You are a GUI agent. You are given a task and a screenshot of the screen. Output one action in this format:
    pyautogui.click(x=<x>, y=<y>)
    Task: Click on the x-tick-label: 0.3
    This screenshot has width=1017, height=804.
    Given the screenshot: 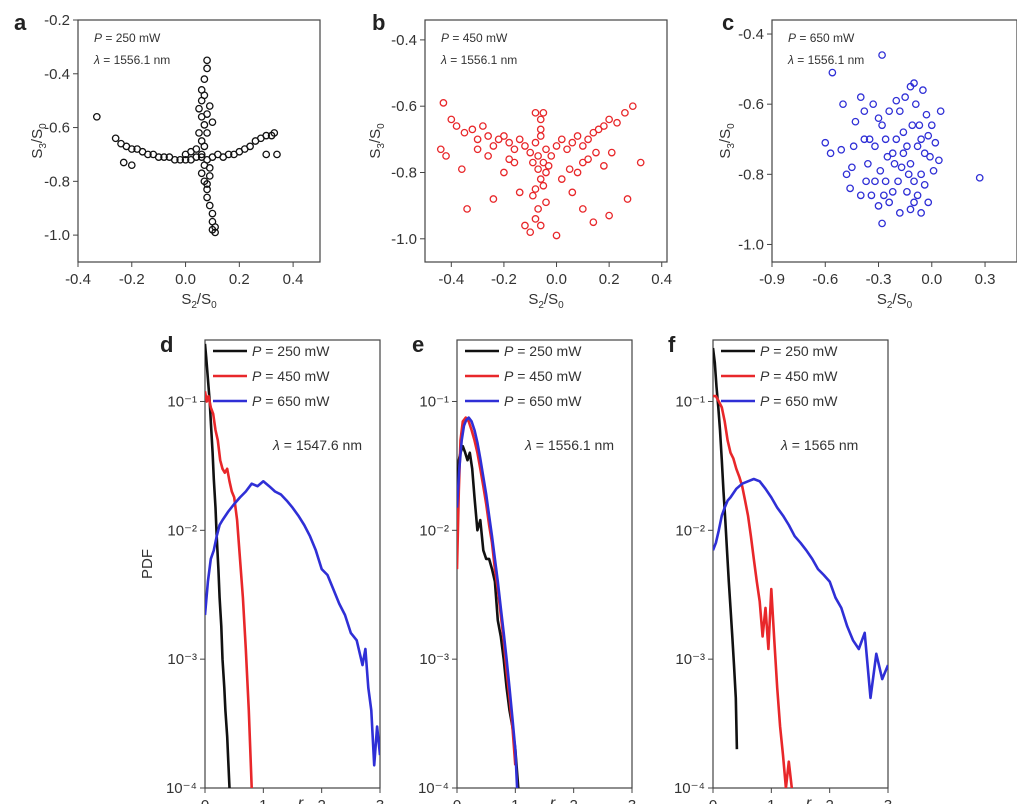 What is the action you would take?
    pyautogui.click(x=985, y=279)
    